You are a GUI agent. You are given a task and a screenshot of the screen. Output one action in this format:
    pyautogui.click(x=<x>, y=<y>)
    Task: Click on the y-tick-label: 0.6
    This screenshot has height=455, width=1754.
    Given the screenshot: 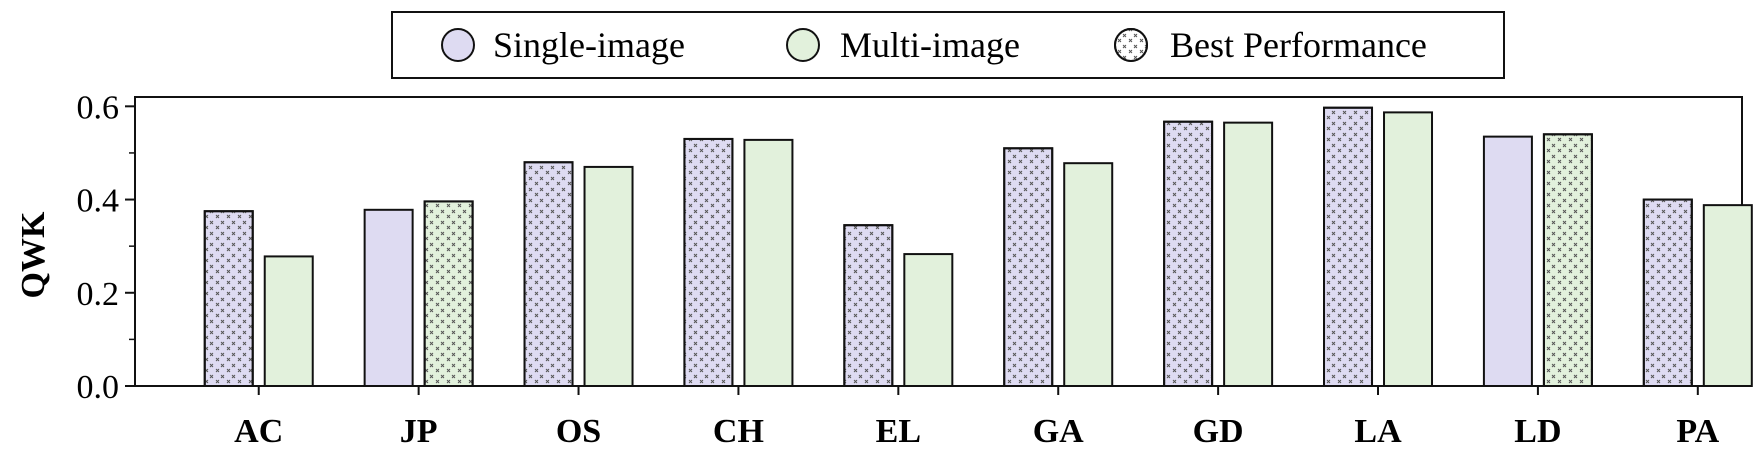 What is the action you would take?
    pyautogui.click(x=98, y=107)
    